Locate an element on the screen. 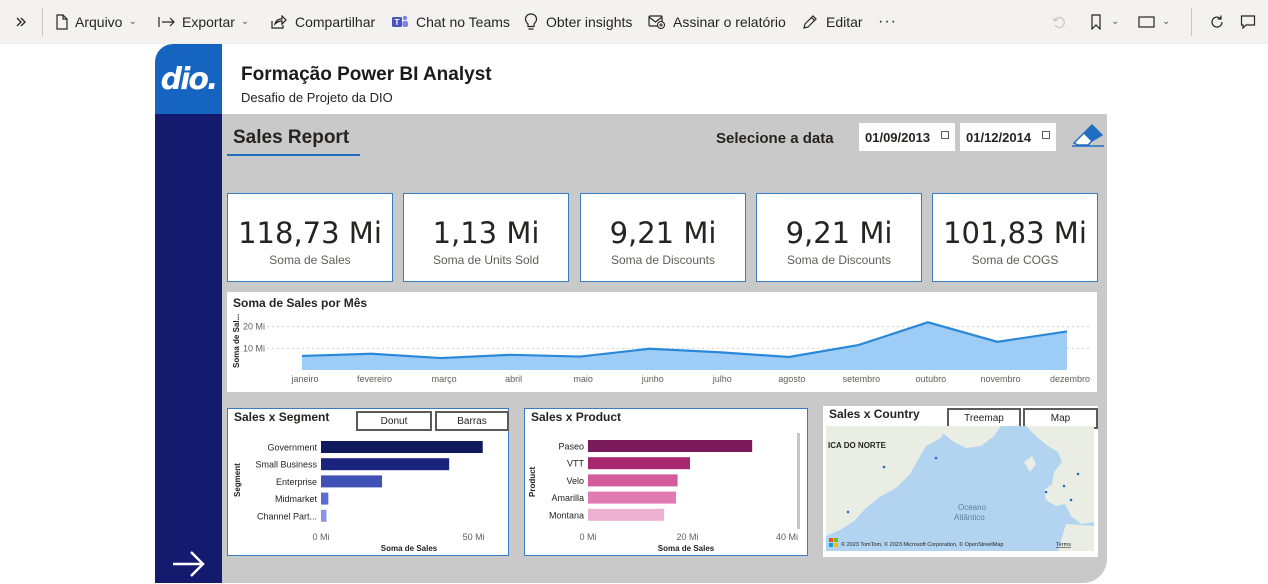 This screenshot has width=1268, height=584. comment-button is located at coordinates (1248, 22).